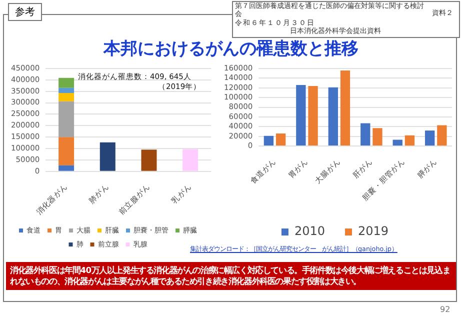 This screenshot has height=320, width=462. What do you see at coordinates (373, 231) in the screenshot?
I see `legend-label: 2019` at bounding box center [373, 231].